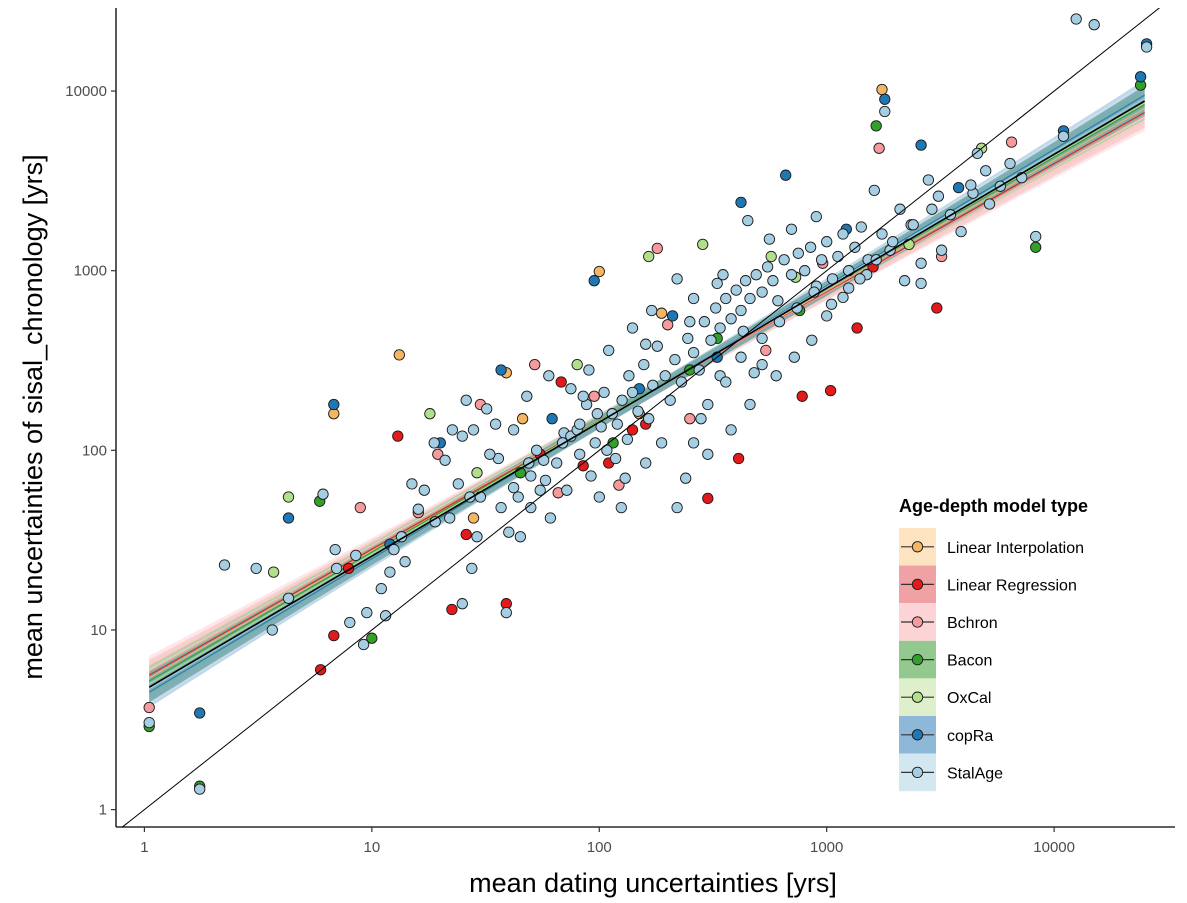  What do you see at coordinates (975, 773) in the screenshot?
I see `legend-label: StalAge` at bounding box center [975, 773].